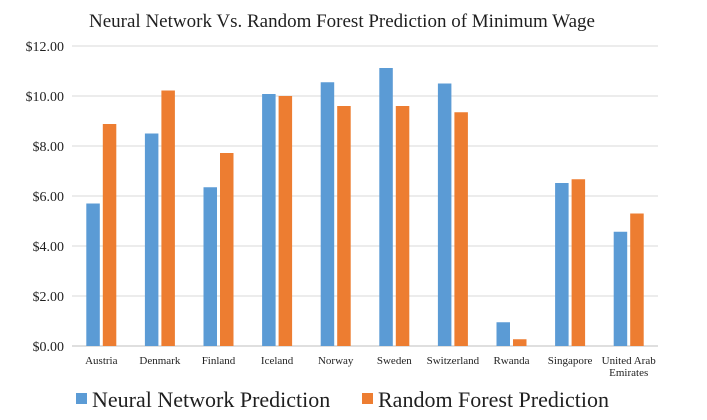  I want to click on x-tick-label: Iceland, so click(277, 361).